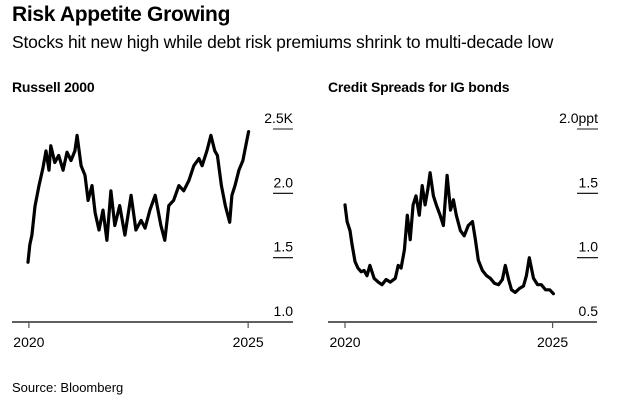  Describe the element at coordinates (419, 87) in the screenshot. I see `panel-title-credit-spreads: Credit Spreads for IG bonds` at that location.